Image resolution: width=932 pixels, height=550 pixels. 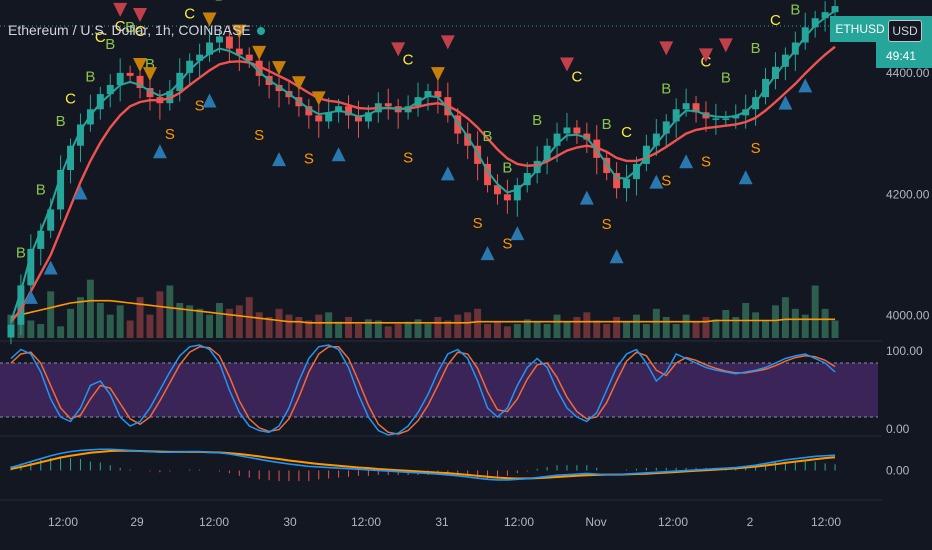 I want to click on currency-button: USD, so click(x=905, y=31).